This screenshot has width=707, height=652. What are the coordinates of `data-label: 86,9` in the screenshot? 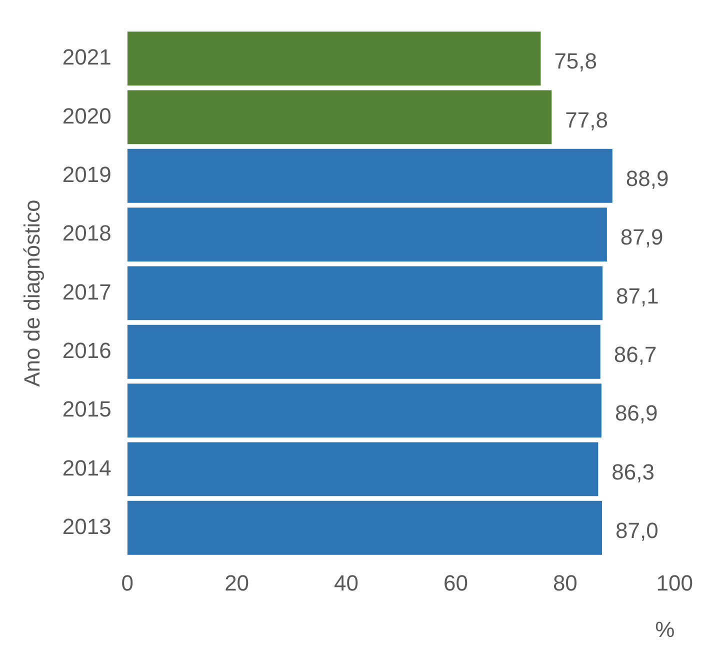 It's located at (636, 413).